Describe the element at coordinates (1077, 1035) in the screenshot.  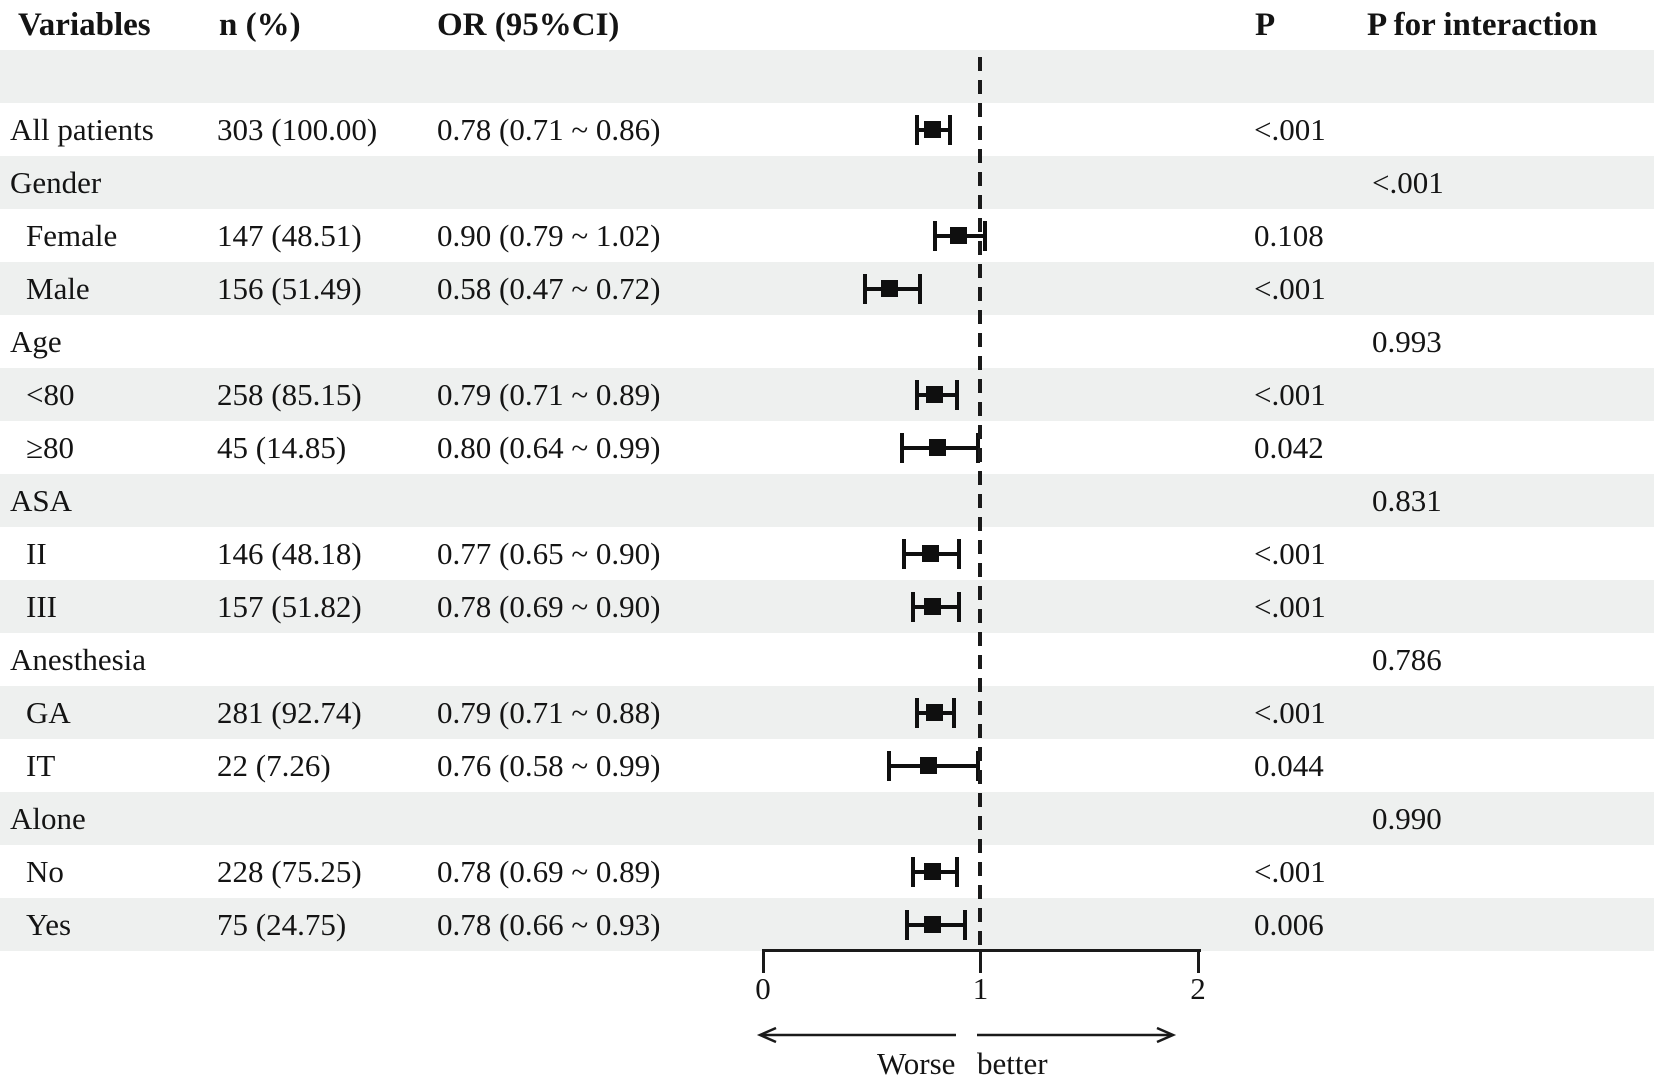
I see `better-arrow-icon` at that location.